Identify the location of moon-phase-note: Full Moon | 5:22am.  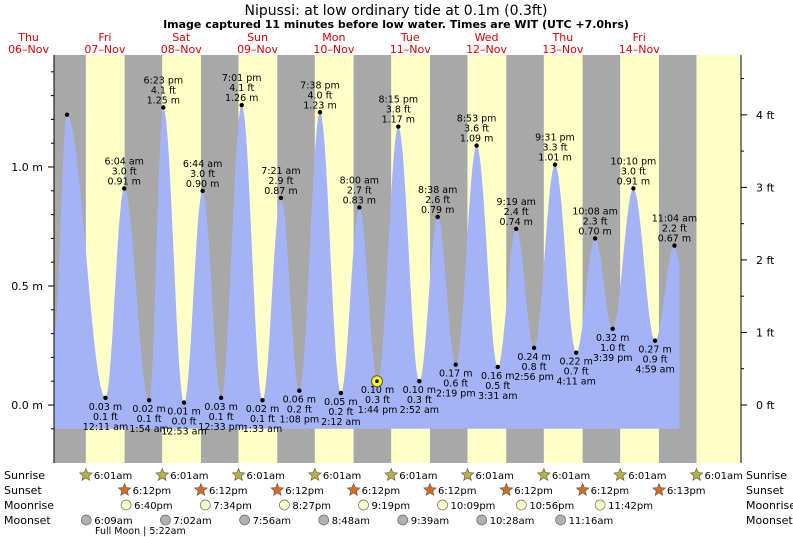
(140, 531).